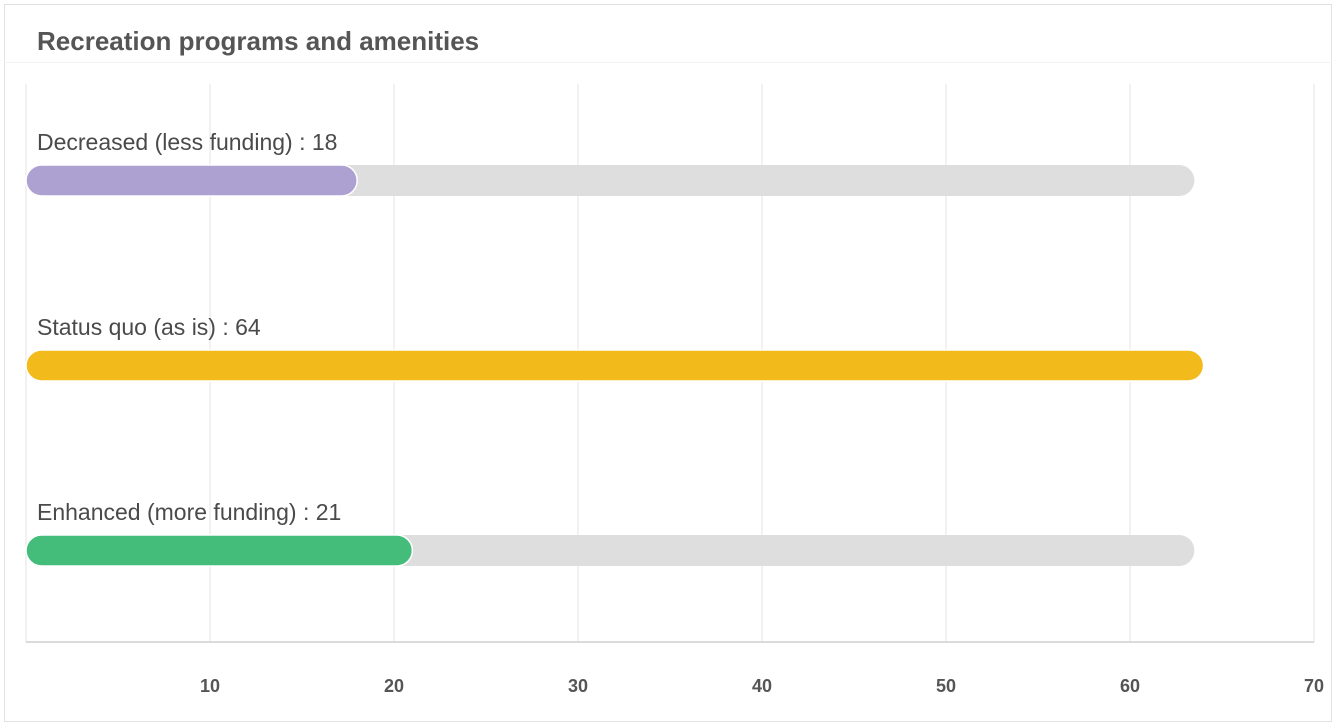 The width and height of the screenshot is (1338, 728). I want to click on x-tick-label-50: 50, so click(946, 686).